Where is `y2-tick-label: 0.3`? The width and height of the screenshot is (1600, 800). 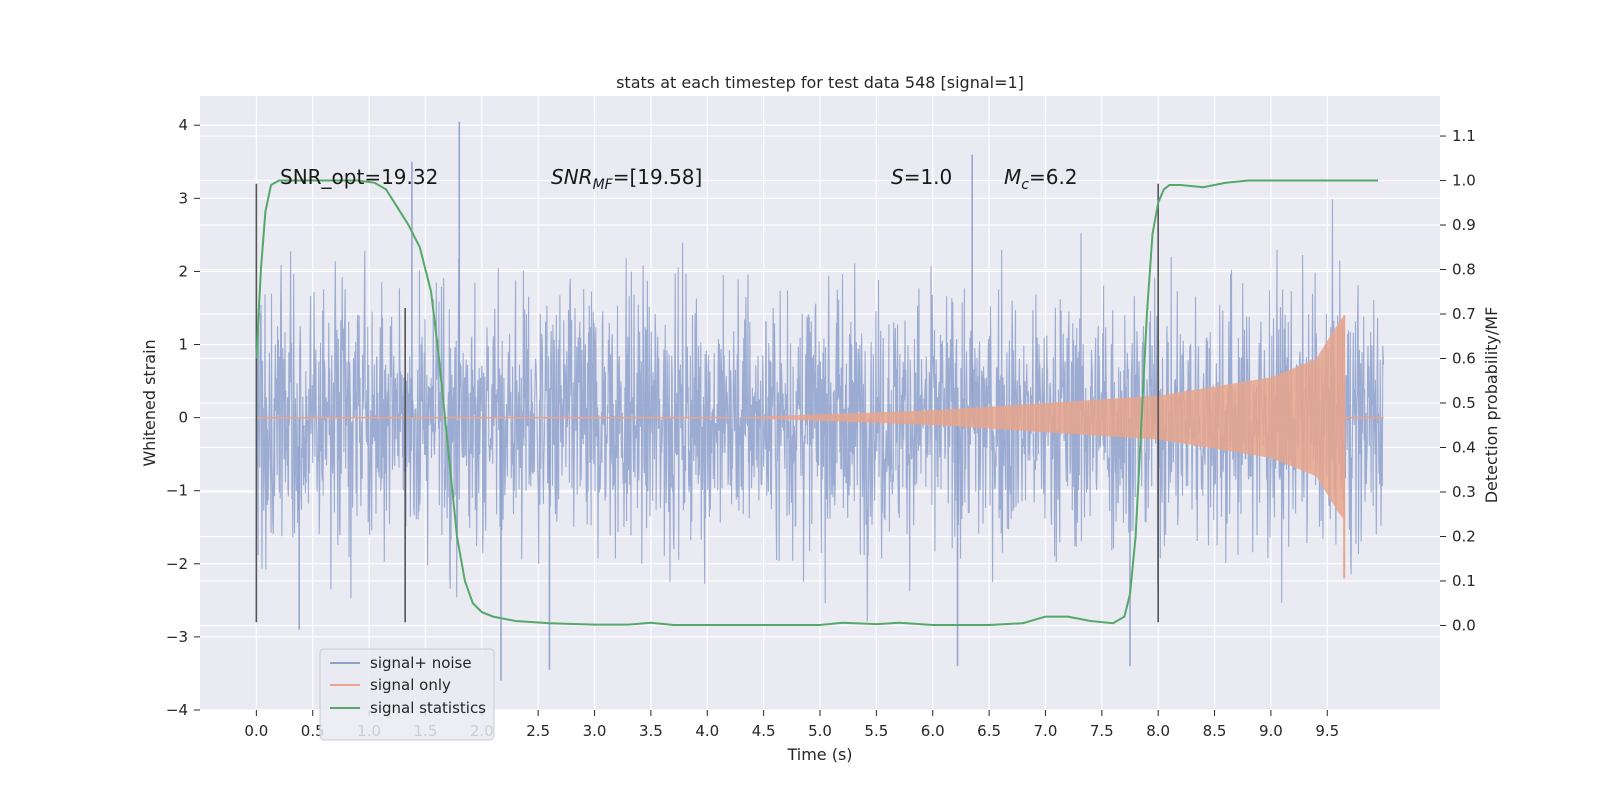
y2-tick-label: 0.3 is located at coordinates (1464, 492).